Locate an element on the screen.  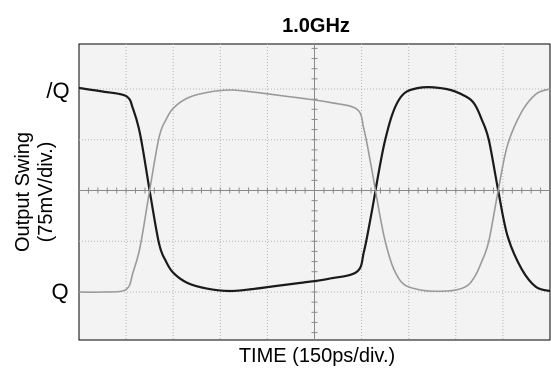
y-tick-label-top: /Q is located at coordinates (57, 90).